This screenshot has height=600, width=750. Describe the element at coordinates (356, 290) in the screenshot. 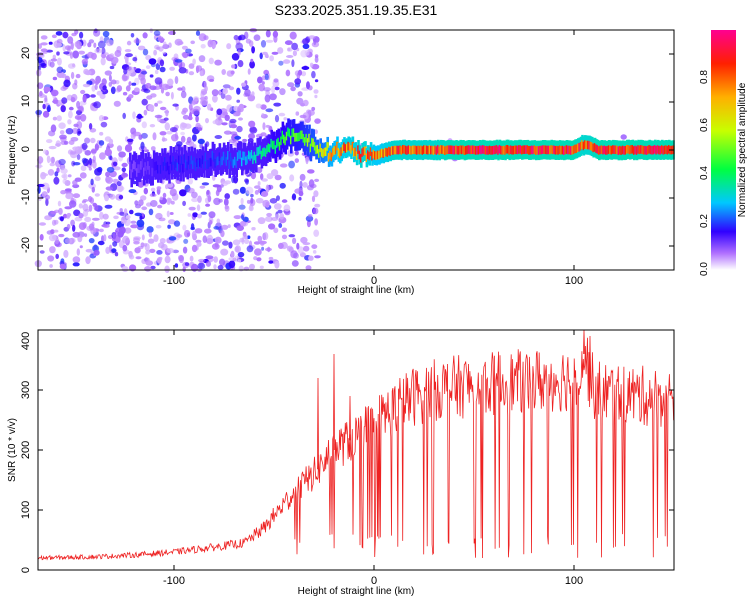

I see `spec-xlabel: Height of straight line (km)` at that location.